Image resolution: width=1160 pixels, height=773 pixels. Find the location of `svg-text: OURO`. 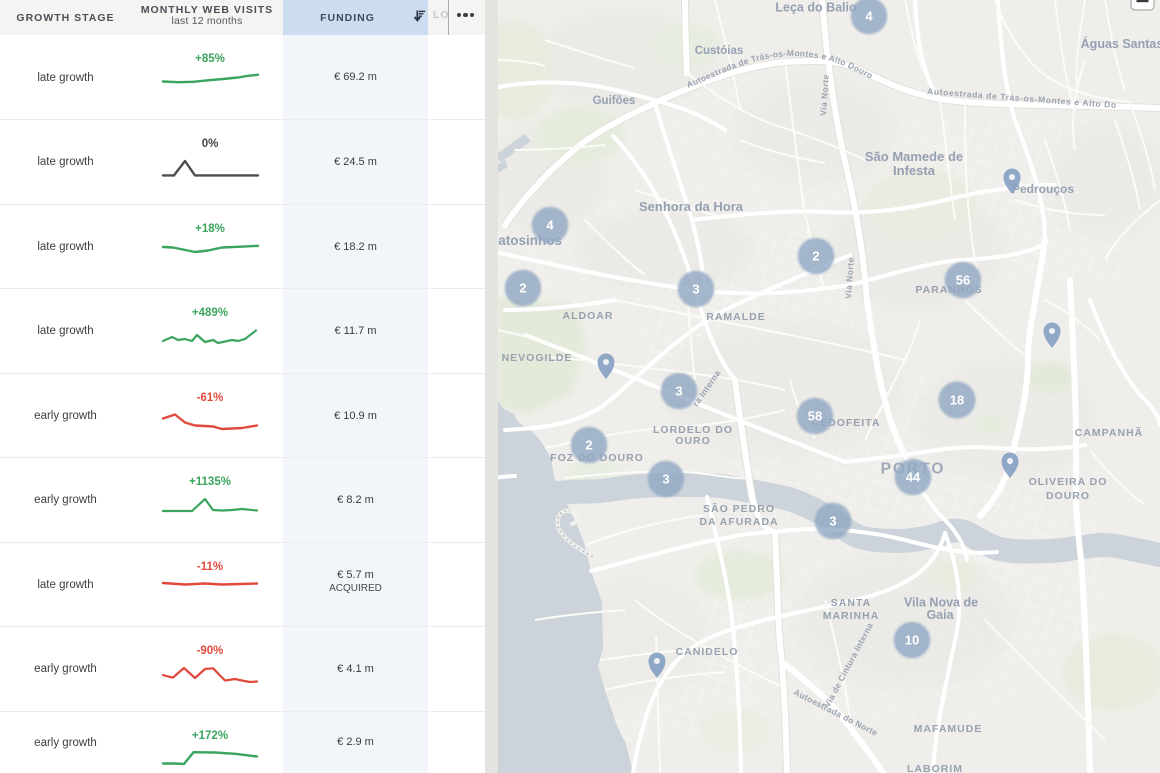

svg-text: OURO is located at coordinates (693, 441).